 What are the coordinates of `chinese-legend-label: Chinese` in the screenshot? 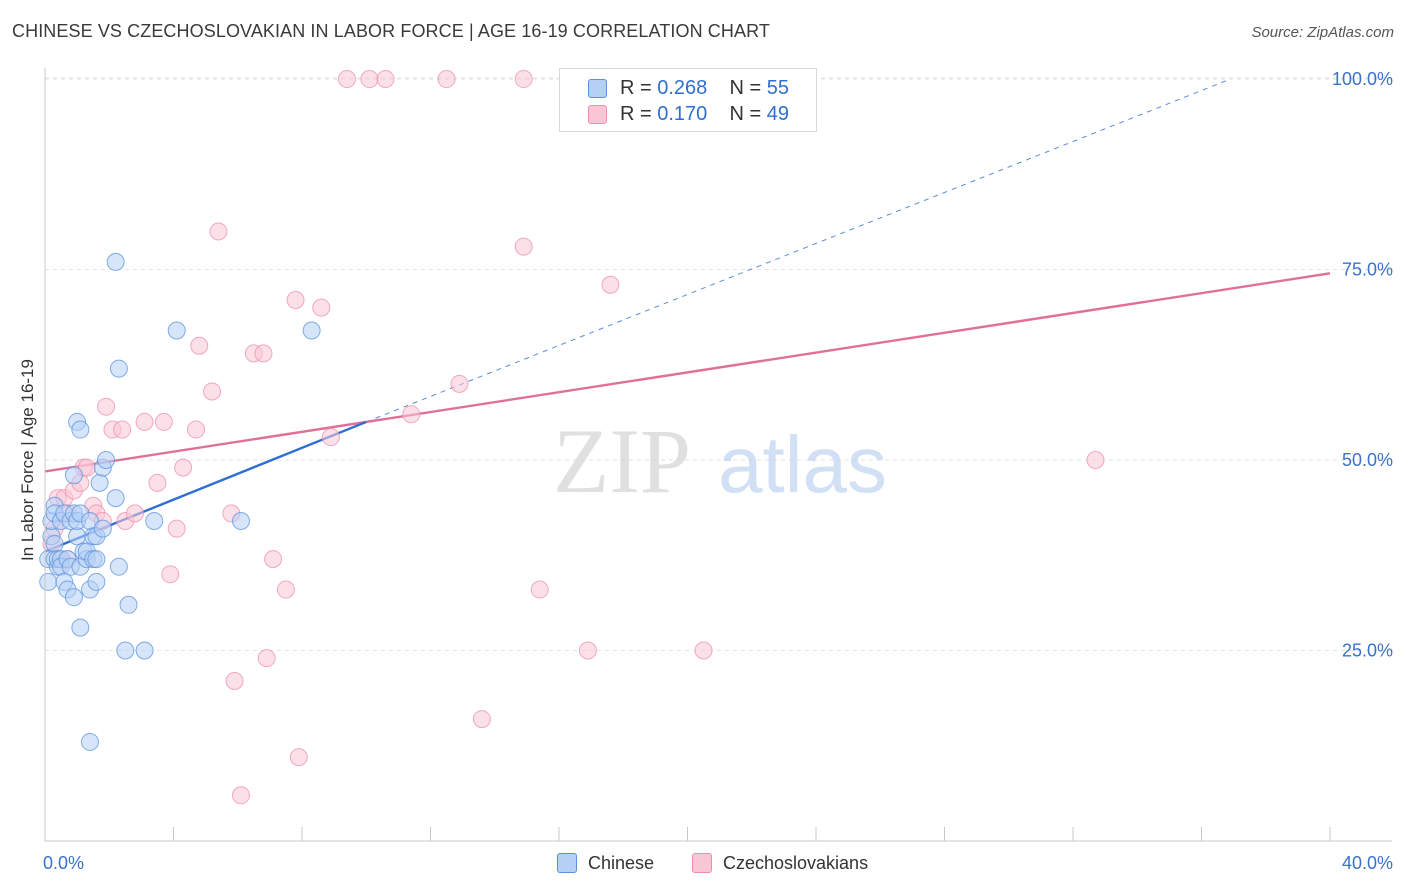 It's located at (621, 863).